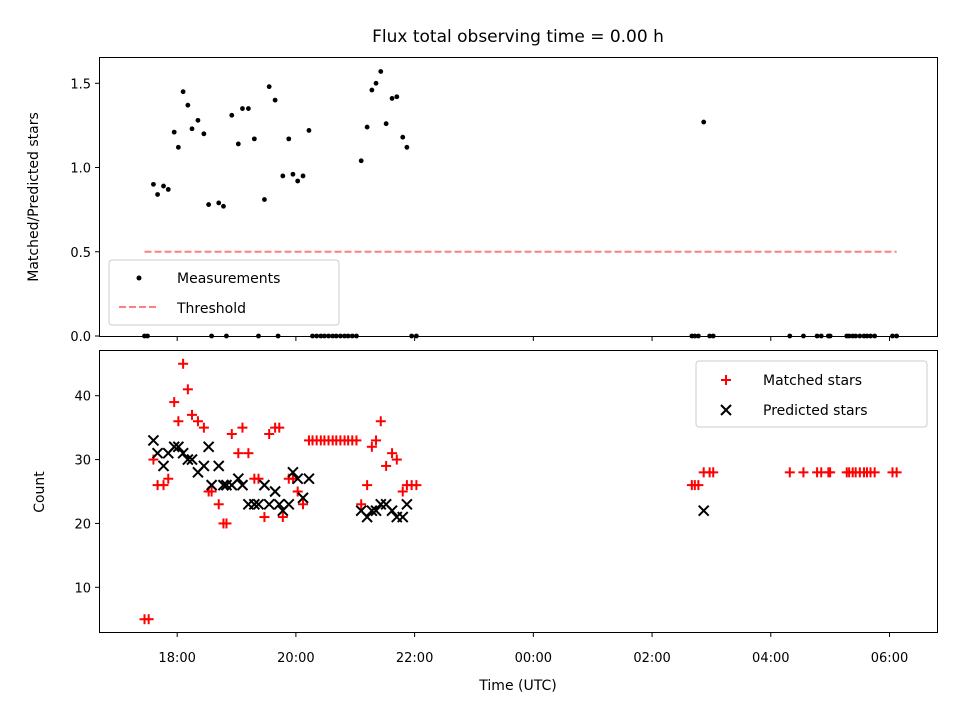 The width and height of the screenshot is (960, 720). I want to click on legend-matched-label: Matched stars, so click(812, 381).